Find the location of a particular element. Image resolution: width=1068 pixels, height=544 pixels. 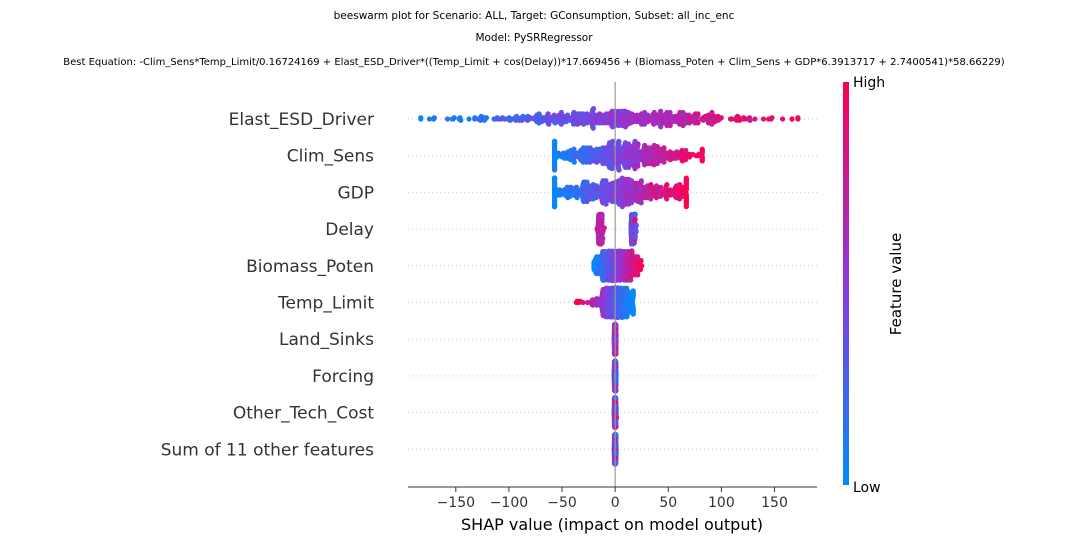

feature-label: GDP is located at coordinates (355, 193).